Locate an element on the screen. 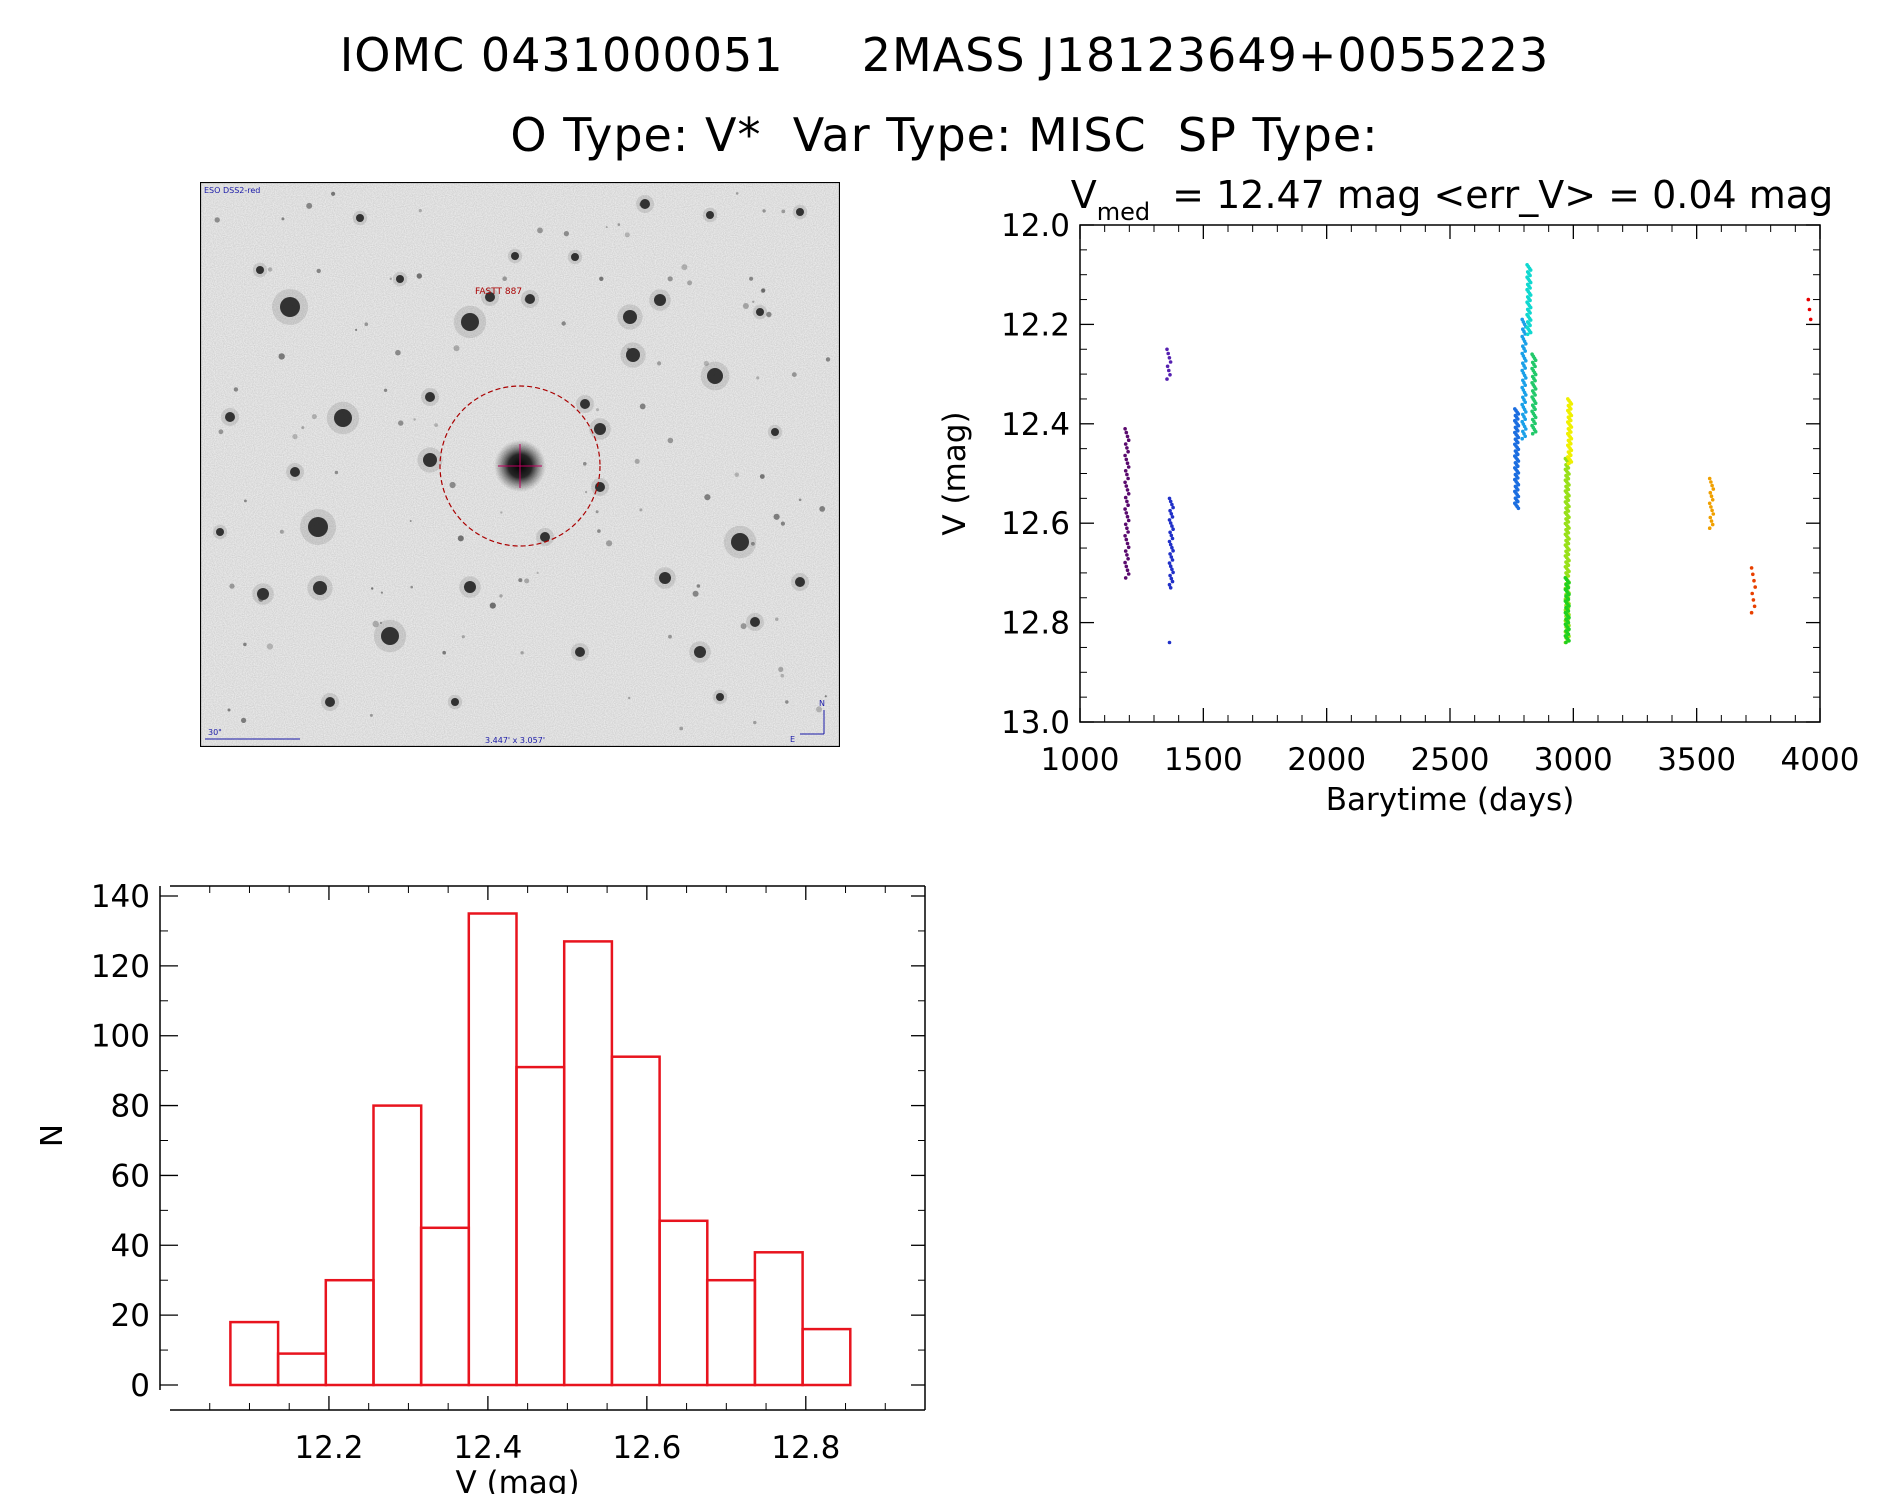 This screenshot has width=1889, height=1494. chart-title-line-2: O Type: V* Var Type: MISC SP Type: is located at coordinates (944, 135).